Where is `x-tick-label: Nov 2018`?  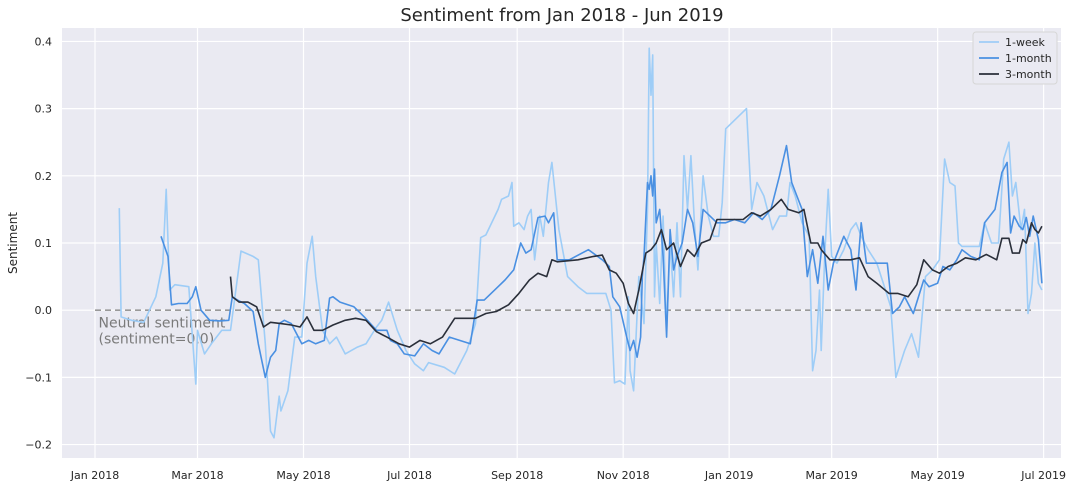 x-tick-label: Nov 2018 is located at coordinates (623, 475).